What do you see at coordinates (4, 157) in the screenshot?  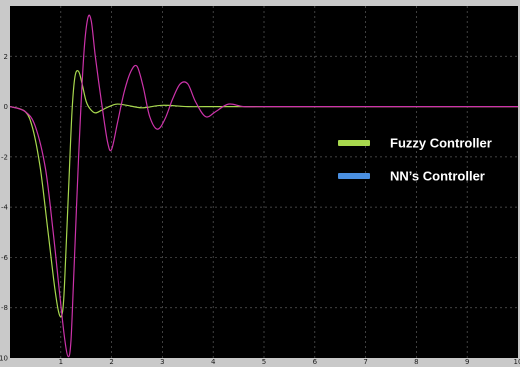 I see `y-tick-label: -2` at bounding box center [4, 157].